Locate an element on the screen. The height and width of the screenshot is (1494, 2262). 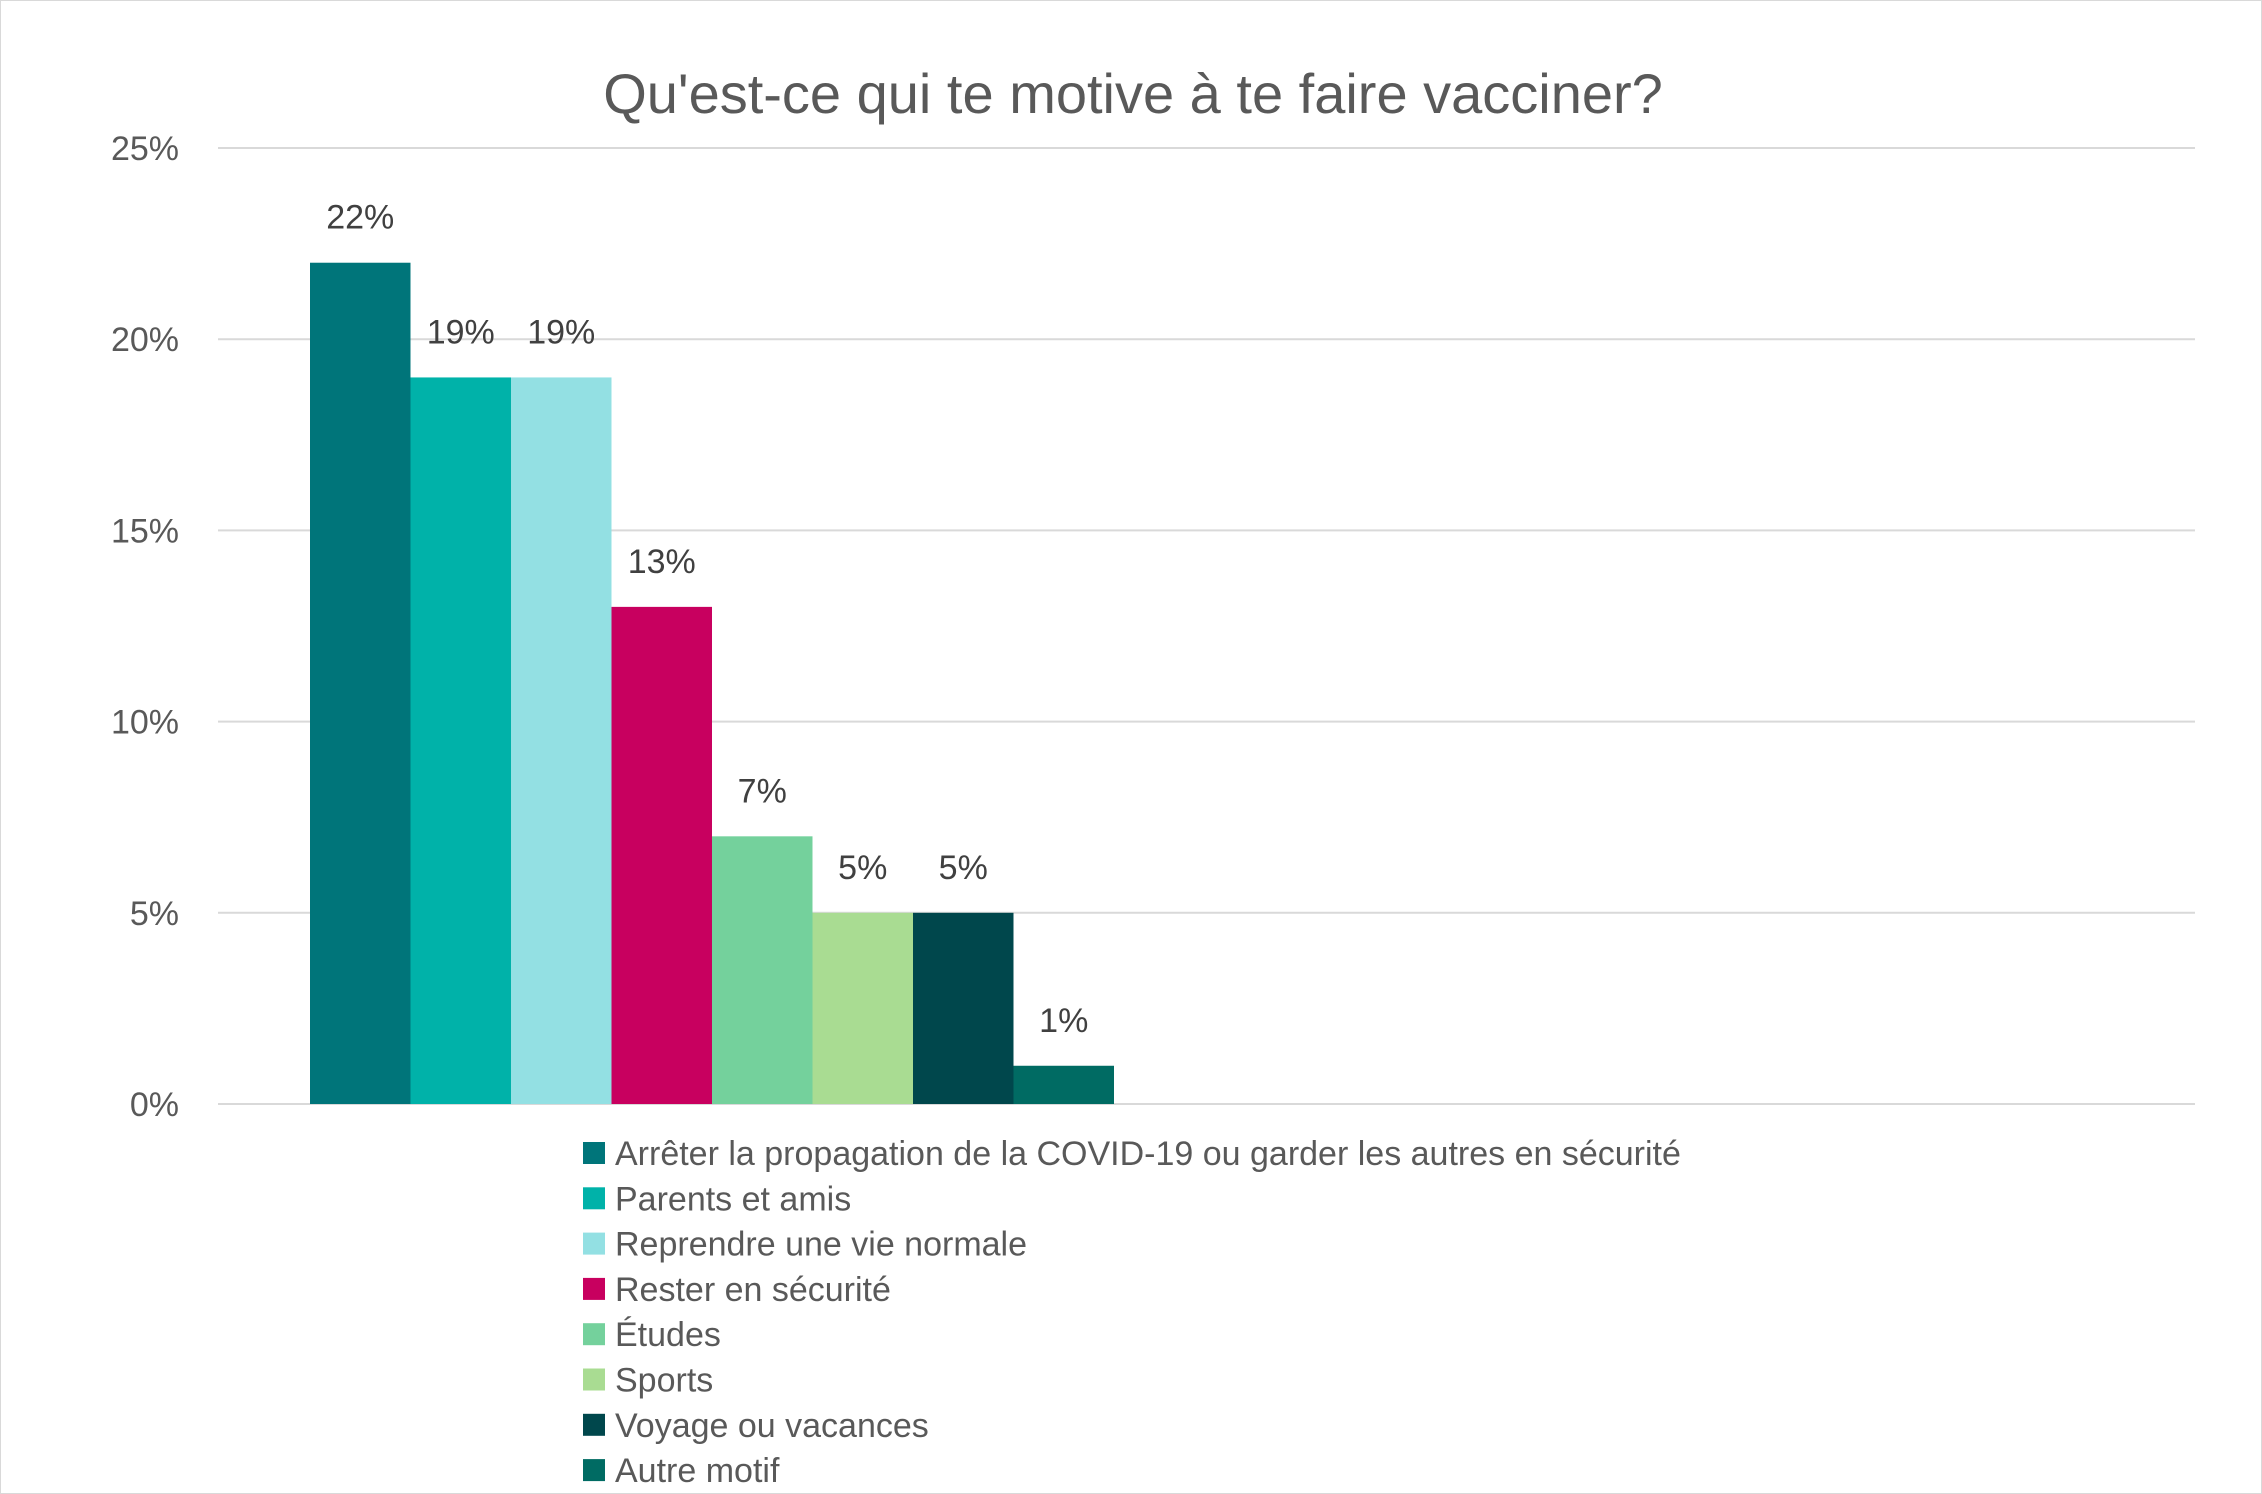
legend-label: Autre motif is located at coordinates (697, 1471).